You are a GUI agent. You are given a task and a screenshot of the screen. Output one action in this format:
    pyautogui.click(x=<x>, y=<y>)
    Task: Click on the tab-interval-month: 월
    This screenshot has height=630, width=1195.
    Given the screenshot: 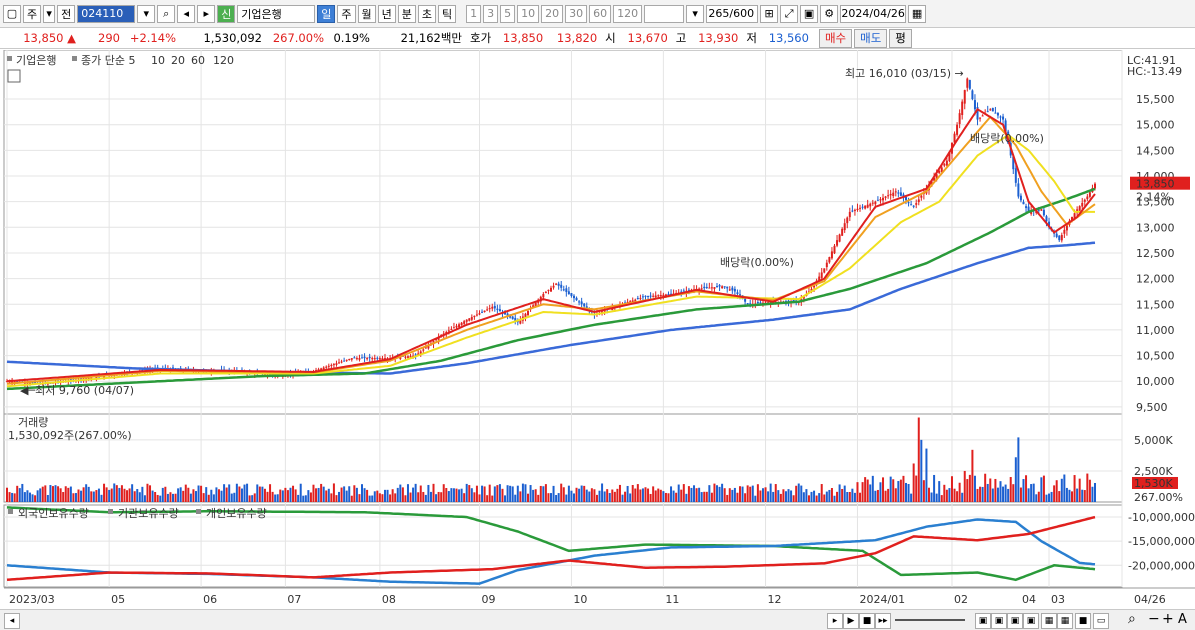 What is the action you would take?
    pyautogui.click(x=366, y=13)
    